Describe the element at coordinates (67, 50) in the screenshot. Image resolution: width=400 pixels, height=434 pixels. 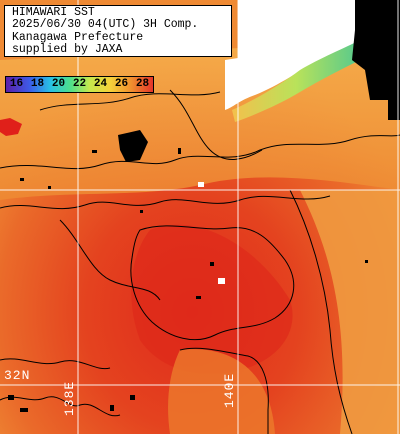
I see `title-line-4: supplied by JAXA` at that location.